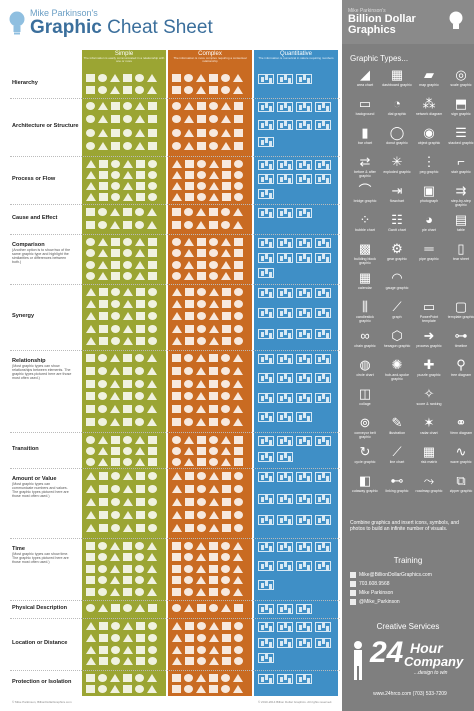  Describe the element at coordinates (365, 364) in the screenshot. I see `circle-chart-icon: ◍` at that location.